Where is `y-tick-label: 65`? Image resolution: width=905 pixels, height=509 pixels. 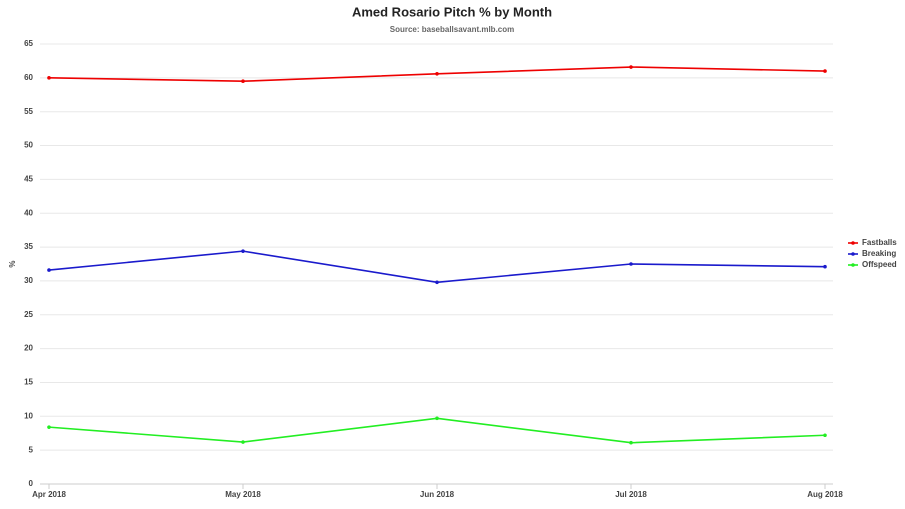
y-tick-label: 65 is located at coordinates (28, 43).